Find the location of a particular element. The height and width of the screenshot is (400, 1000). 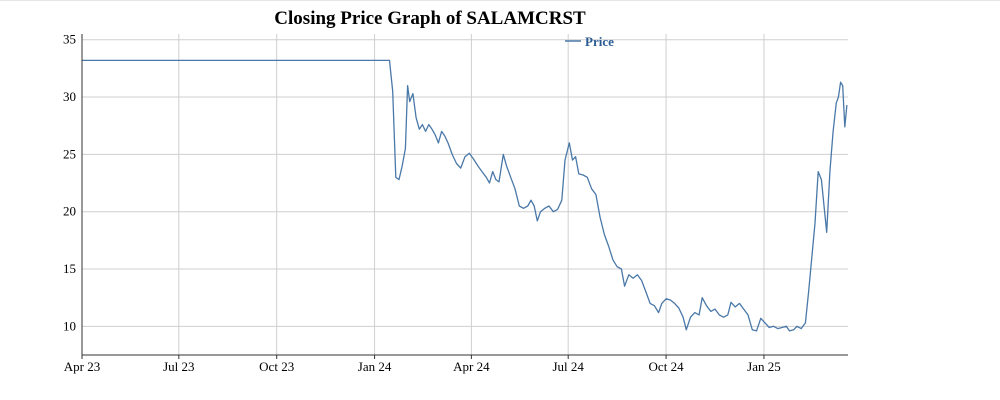

y-tick-label-30: 30 is located at coordinates (69, 96).